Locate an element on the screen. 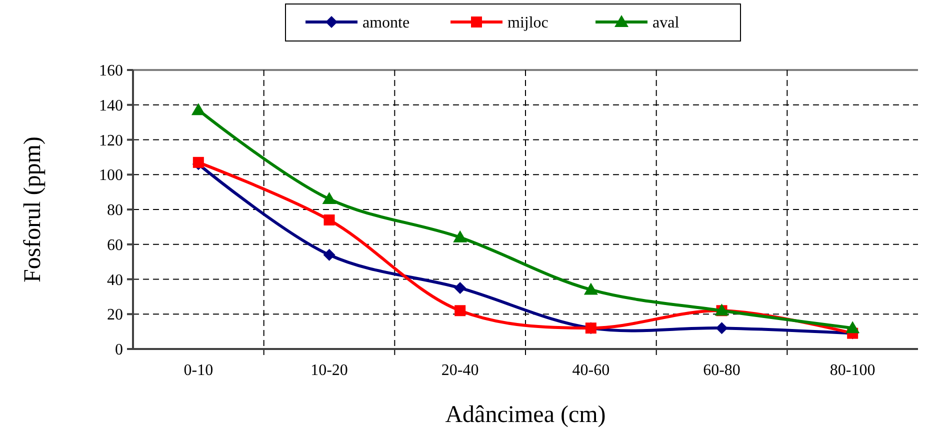 The width and height of the screenshot is (946, 432). y-axis-title: Fosforul (ppm) is located at coordinates (33, 209).